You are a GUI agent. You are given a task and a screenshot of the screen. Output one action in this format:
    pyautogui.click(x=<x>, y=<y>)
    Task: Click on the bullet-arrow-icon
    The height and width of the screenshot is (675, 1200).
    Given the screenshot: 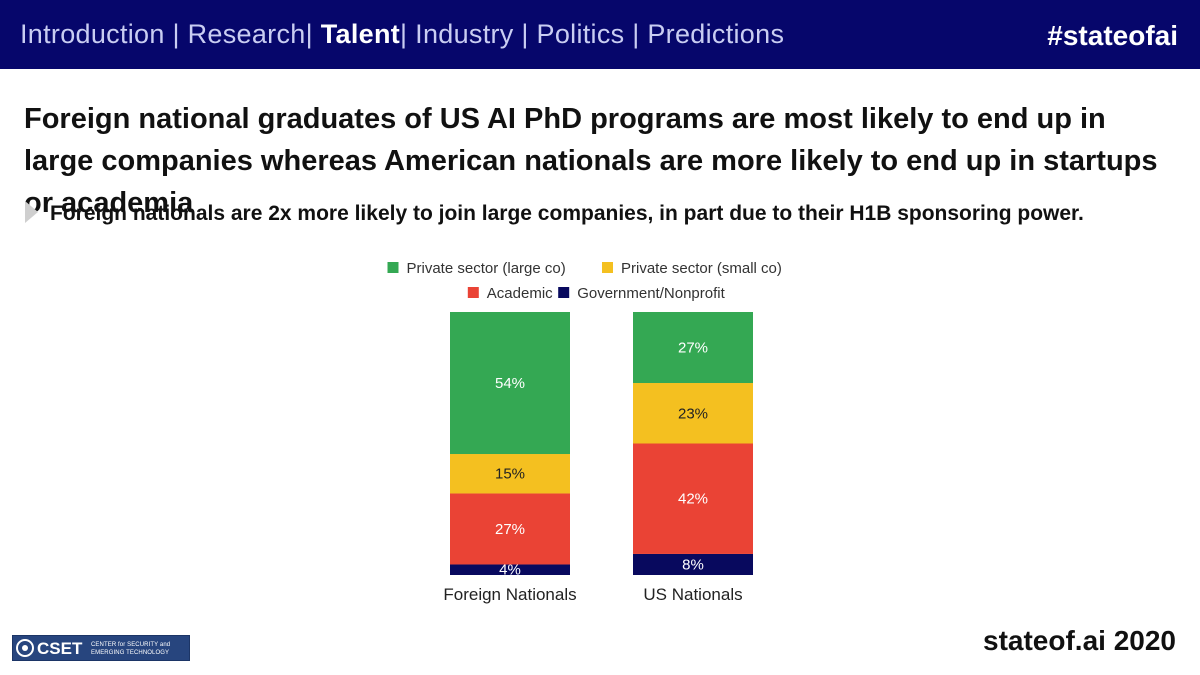 What is the action you would take?
    pyautogui.click(x=31, y=212)
    